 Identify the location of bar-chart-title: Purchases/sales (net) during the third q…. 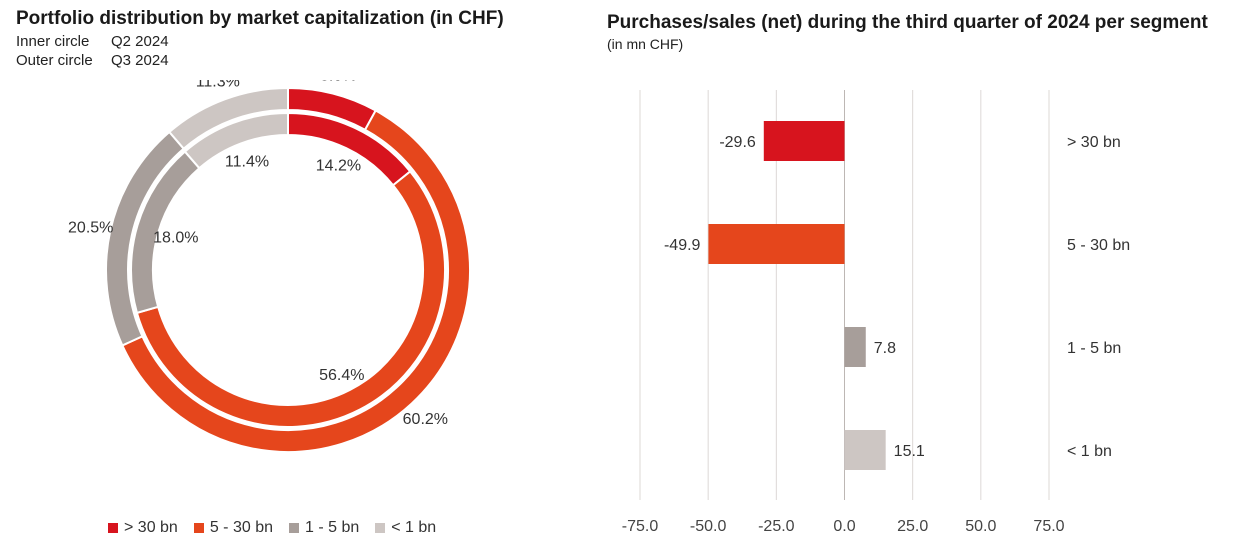
(907, 22).